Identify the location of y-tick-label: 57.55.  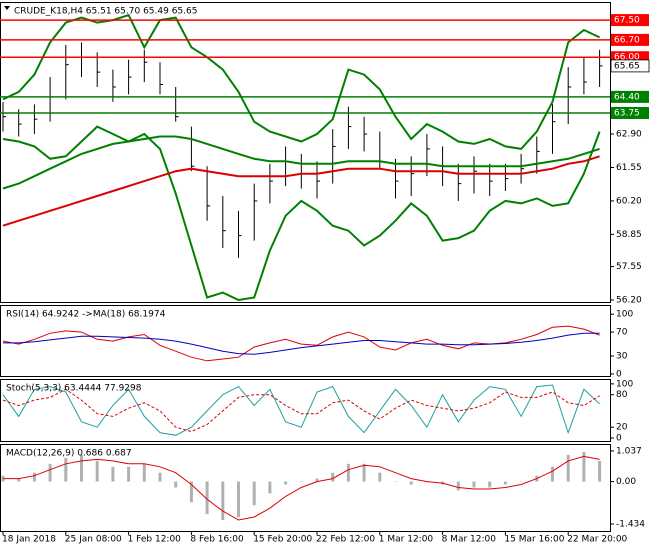
(629, 267).